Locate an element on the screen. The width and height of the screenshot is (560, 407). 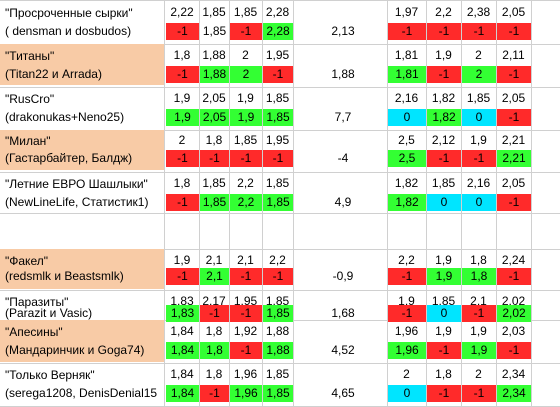
right-odds-cell: 2,5 is located at coordinates (406, 140).